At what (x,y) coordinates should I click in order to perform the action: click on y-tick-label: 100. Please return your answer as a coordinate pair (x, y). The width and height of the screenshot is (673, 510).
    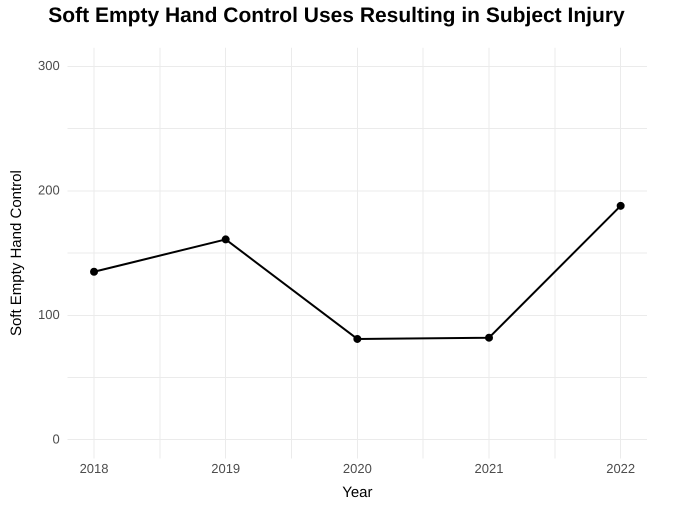
    Looking at the image, I should click on (49, 314).